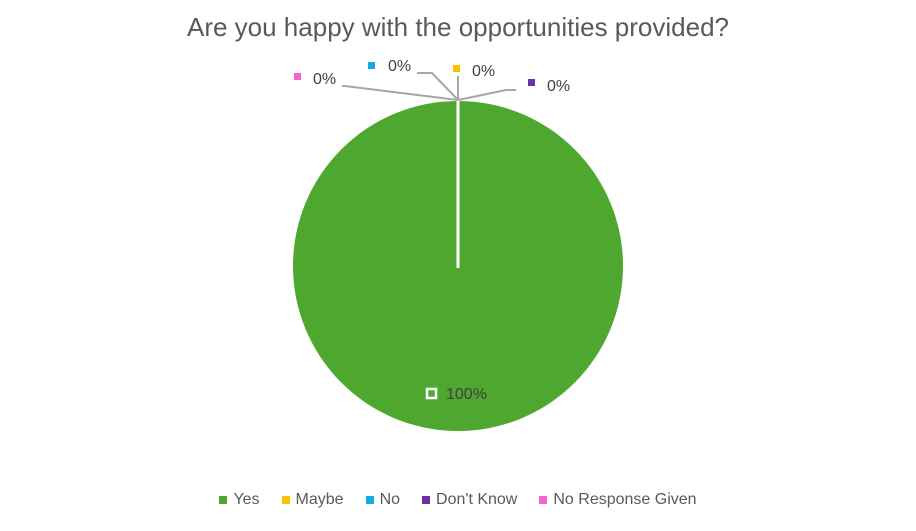  Describe the element at coordinates (431, 393) in the screenshot. I see `label-marker-yes` at that location.